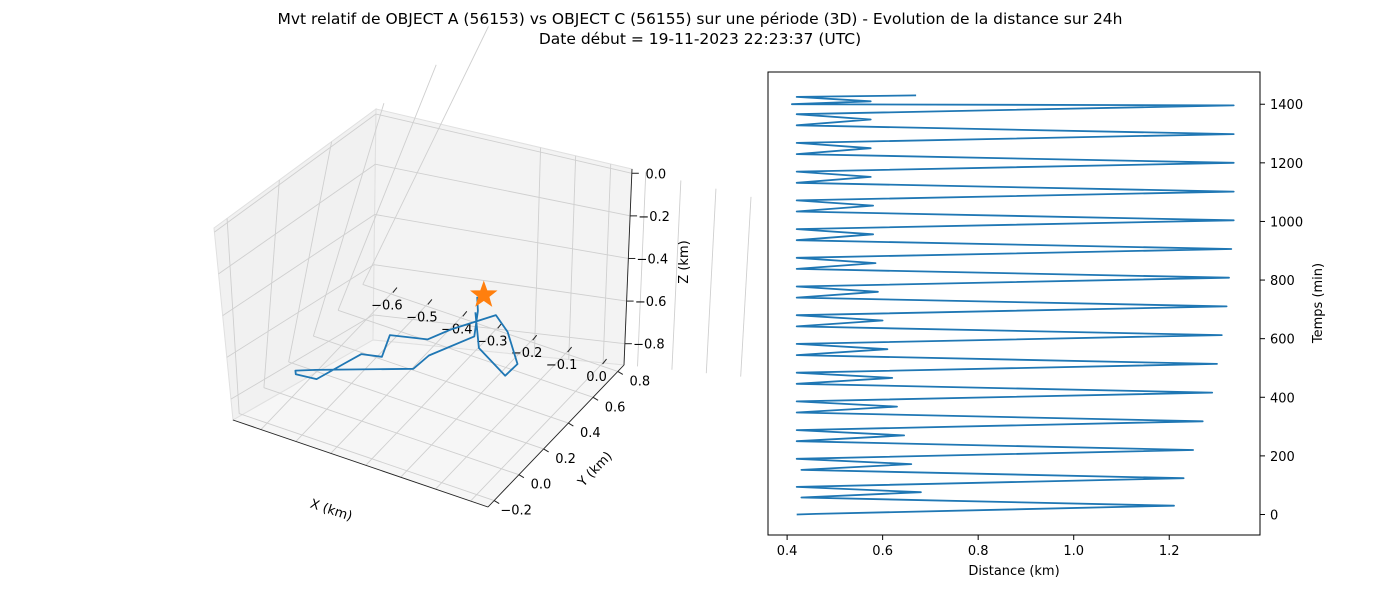 The width and height of the screenshot is (1400, 600). Describe the element at coordinates (651, 302) in the screenshot. I see `z-tick-label: −0.6` at that location.